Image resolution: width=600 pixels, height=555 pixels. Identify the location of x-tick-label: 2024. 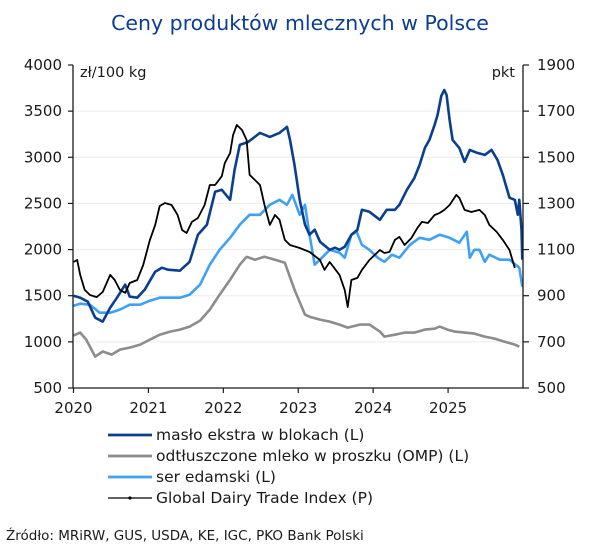
(373, 408).